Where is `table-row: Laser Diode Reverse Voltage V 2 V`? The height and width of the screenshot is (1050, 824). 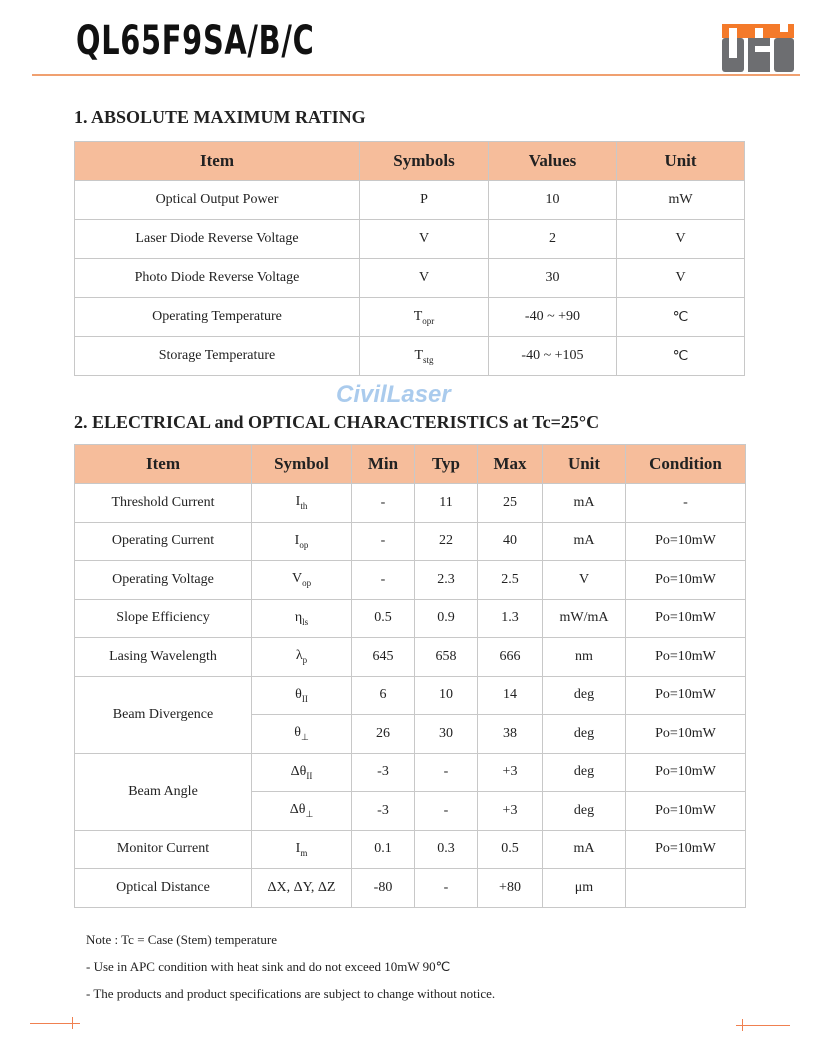 table-row: Laser Diode Reverse Voltage V 2 V is located at coordinates (409, 239).